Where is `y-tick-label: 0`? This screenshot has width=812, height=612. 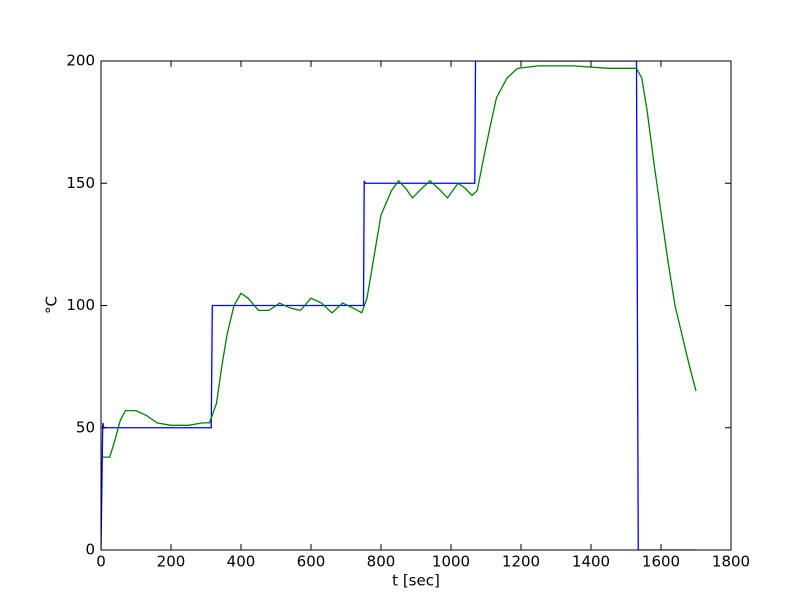 y-tick-label: 0 is located at coordinates (90, 550).